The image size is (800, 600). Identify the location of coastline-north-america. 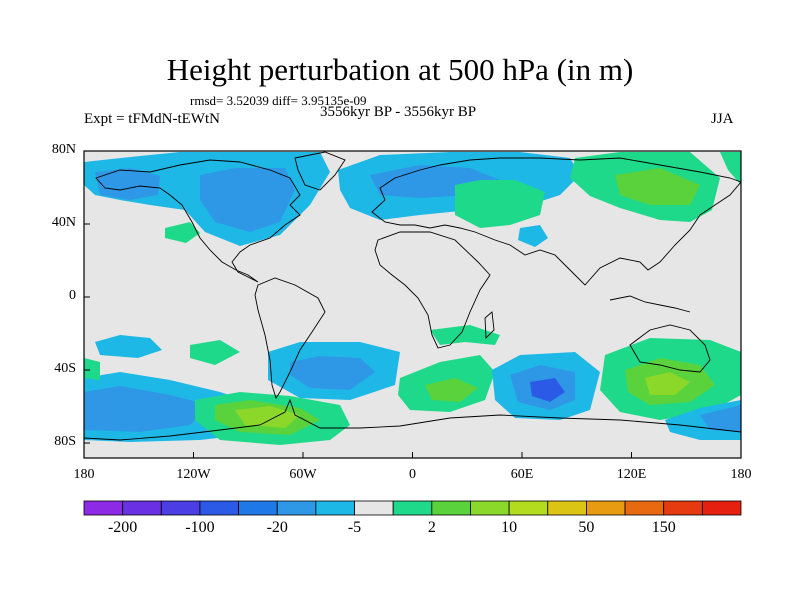
(198, 221).